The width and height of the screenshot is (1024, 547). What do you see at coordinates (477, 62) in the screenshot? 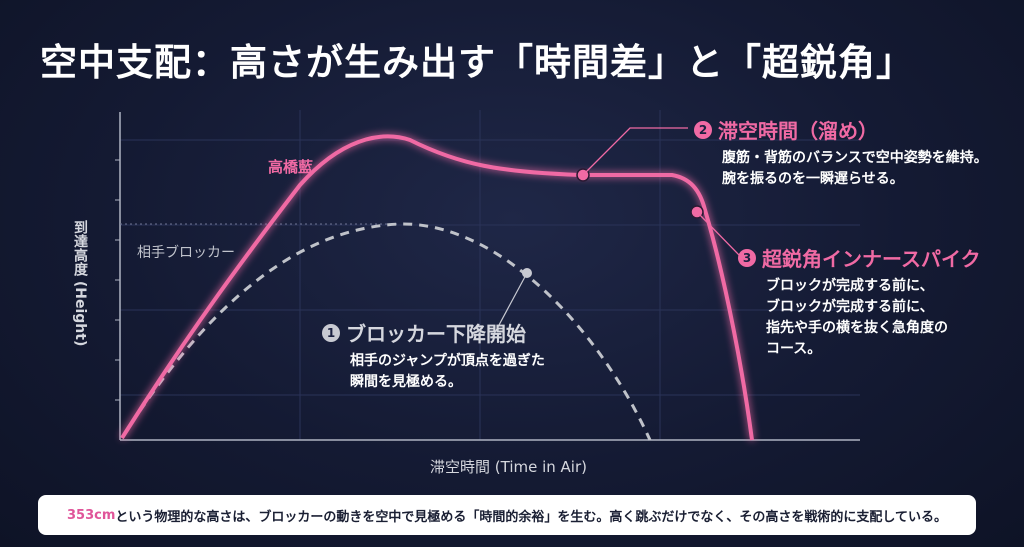
I see `page-title: 空中支配：高さが生み出す「時間差」と「超鋭角」` at bounding box center [477, 62].